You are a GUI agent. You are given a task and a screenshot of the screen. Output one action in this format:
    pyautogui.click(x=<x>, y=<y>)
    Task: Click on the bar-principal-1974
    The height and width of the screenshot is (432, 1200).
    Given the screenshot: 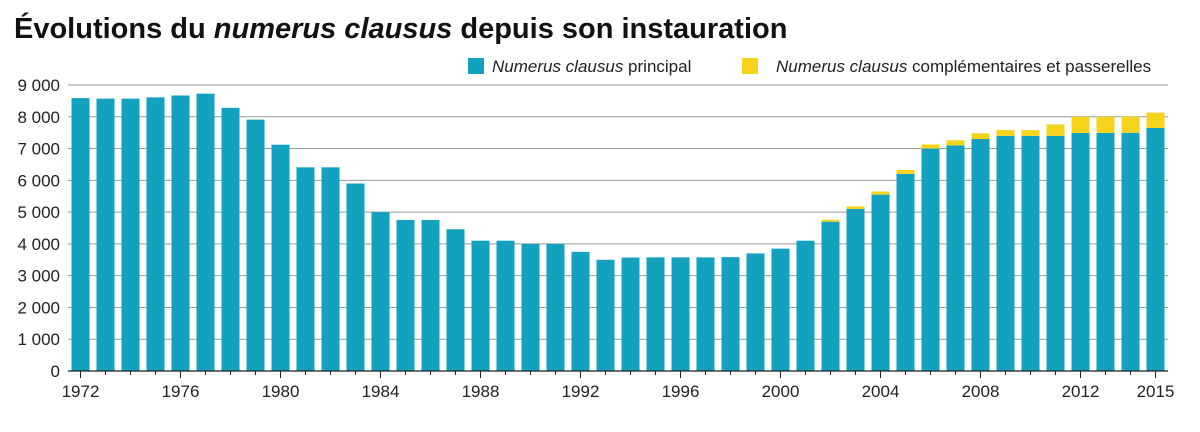 What is the action you would take?
    pyautogui.click(x=130, y=235)
    